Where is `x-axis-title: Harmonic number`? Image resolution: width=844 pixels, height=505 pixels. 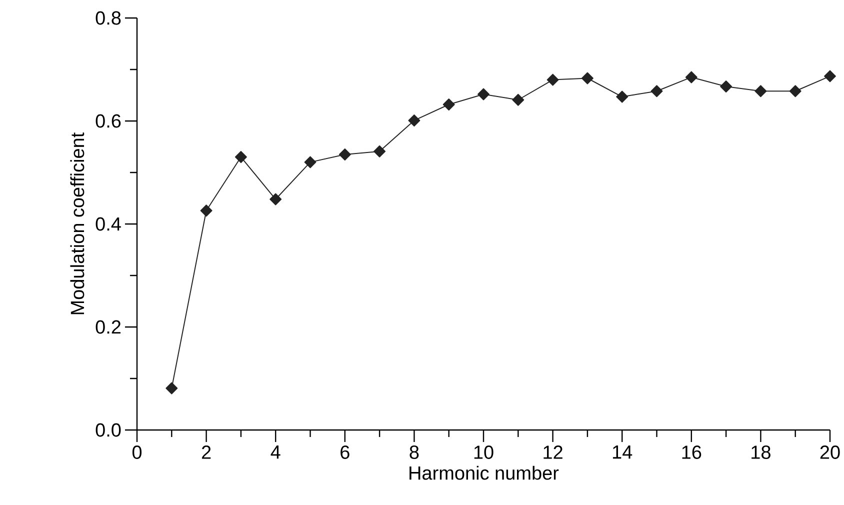 x-axis-title: Harmonic number is located at coordinates (484, 473).